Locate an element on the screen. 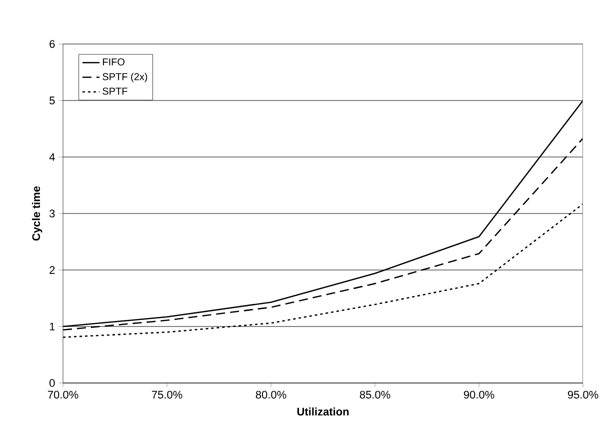  y-tick-label: 2 is located at coordinates (52, 270).